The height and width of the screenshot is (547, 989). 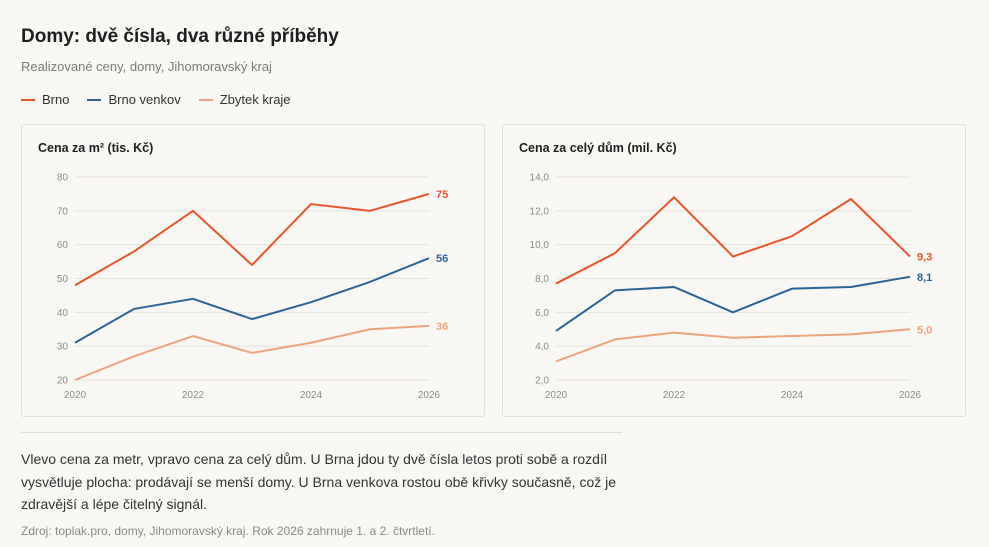 What do you see at coordinates (28, 99) in the screenshot?
I see `legend-swatch-brno` at bounding box center [28, 99].